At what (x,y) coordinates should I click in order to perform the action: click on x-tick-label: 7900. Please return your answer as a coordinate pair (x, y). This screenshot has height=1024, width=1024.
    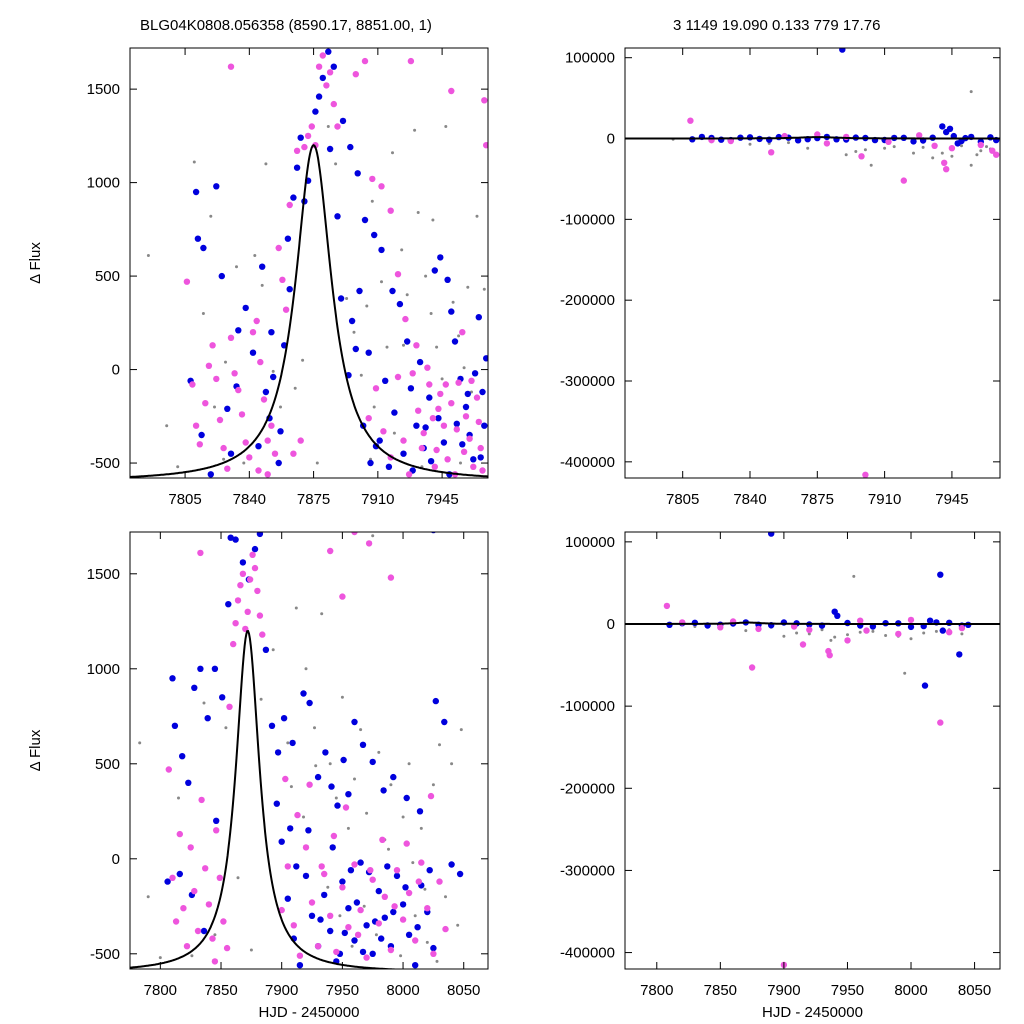
    Looking at the image, I should click on (783, 990).